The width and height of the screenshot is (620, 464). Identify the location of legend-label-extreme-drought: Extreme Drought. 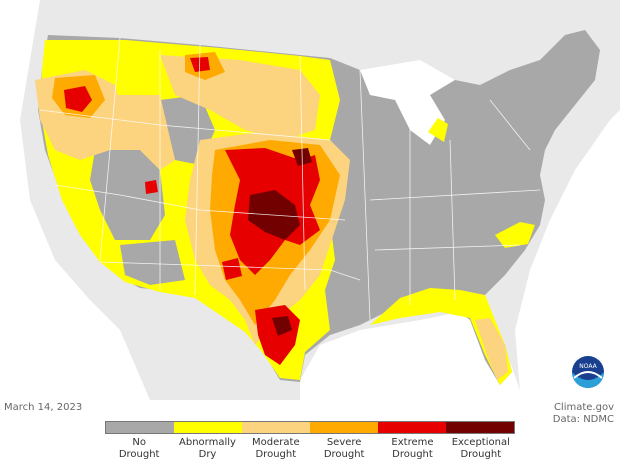
(412, 448).